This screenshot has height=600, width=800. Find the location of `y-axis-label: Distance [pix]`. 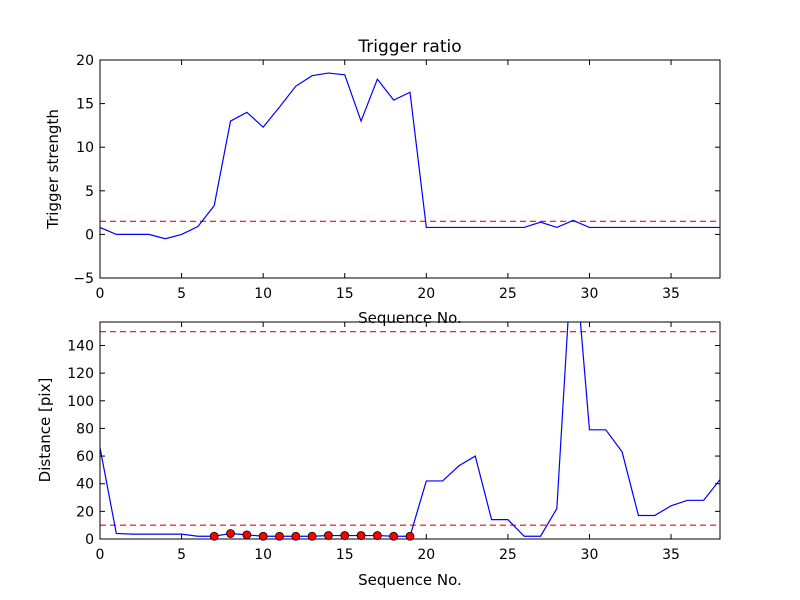

y-axis-label: Distance [pix] is located at coordinates (45, 430).